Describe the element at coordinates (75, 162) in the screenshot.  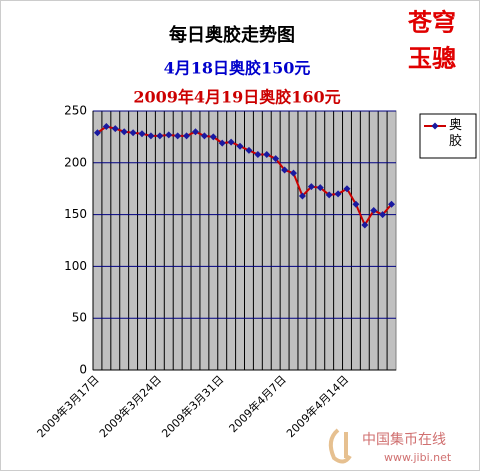
I see `y-tick-label: 200` at that location.